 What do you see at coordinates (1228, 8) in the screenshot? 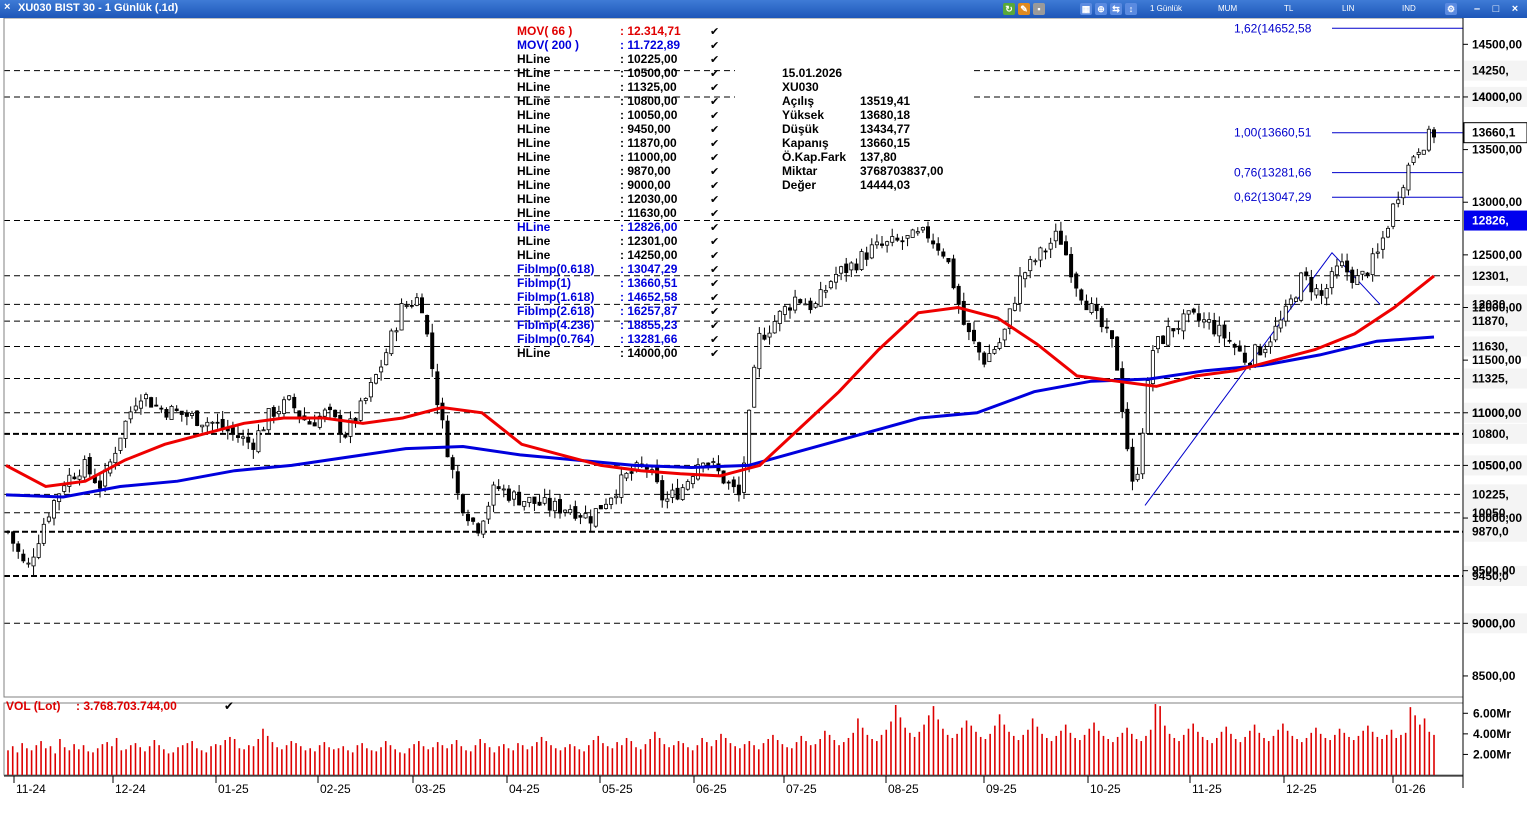
I see `chart-type-selector: MUM` at bounding box center [1228, 8].